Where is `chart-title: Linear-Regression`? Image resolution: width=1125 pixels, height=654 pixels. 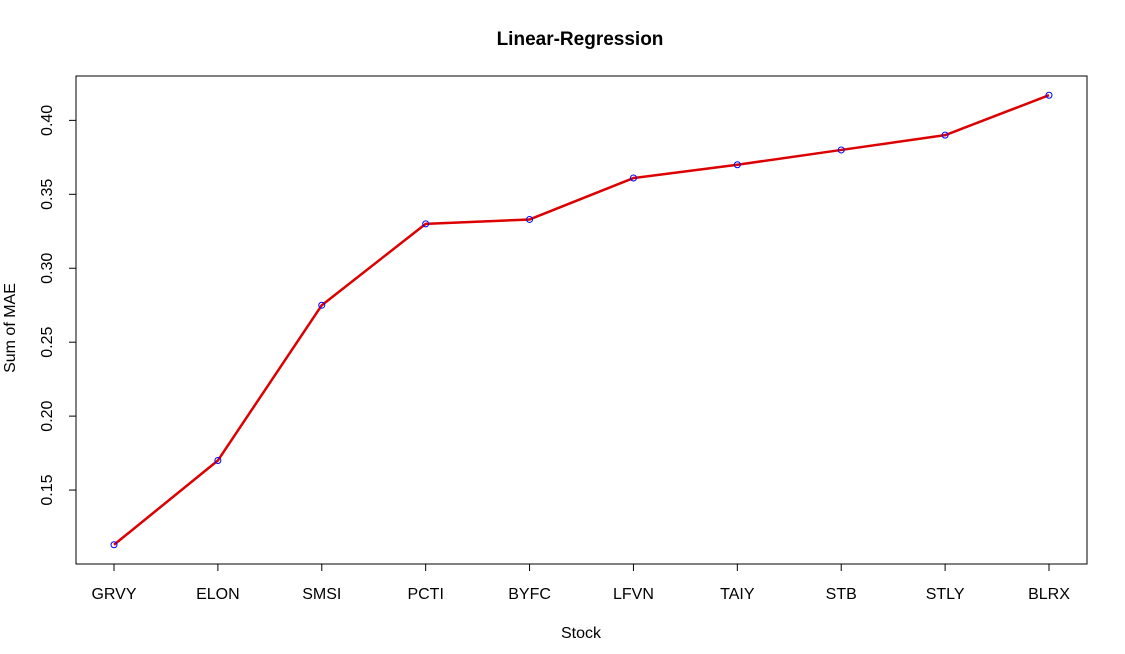
chart-title: Linear-Regression is located at coordinates (580, 39).